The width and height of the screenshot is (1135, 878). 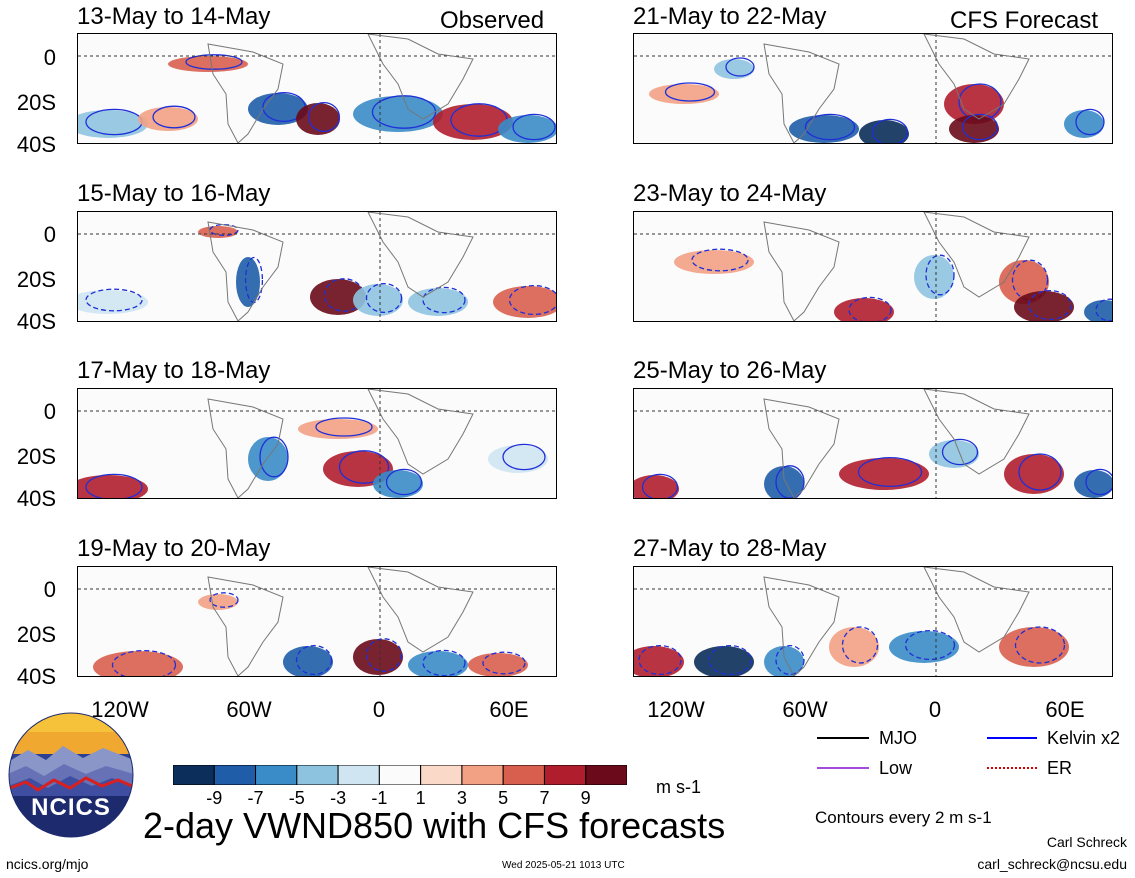 I want to click on legend: MJO Kelvin x2 Low ER, so click(x=968, y=757).